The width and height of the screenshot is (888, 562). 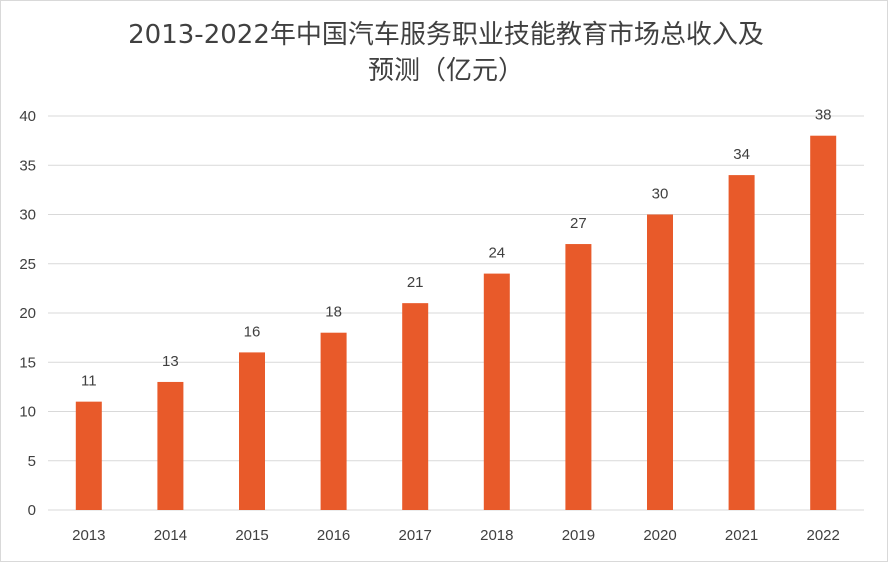 I want to click on data-label-2020: 30, so click(x=660, y=194).